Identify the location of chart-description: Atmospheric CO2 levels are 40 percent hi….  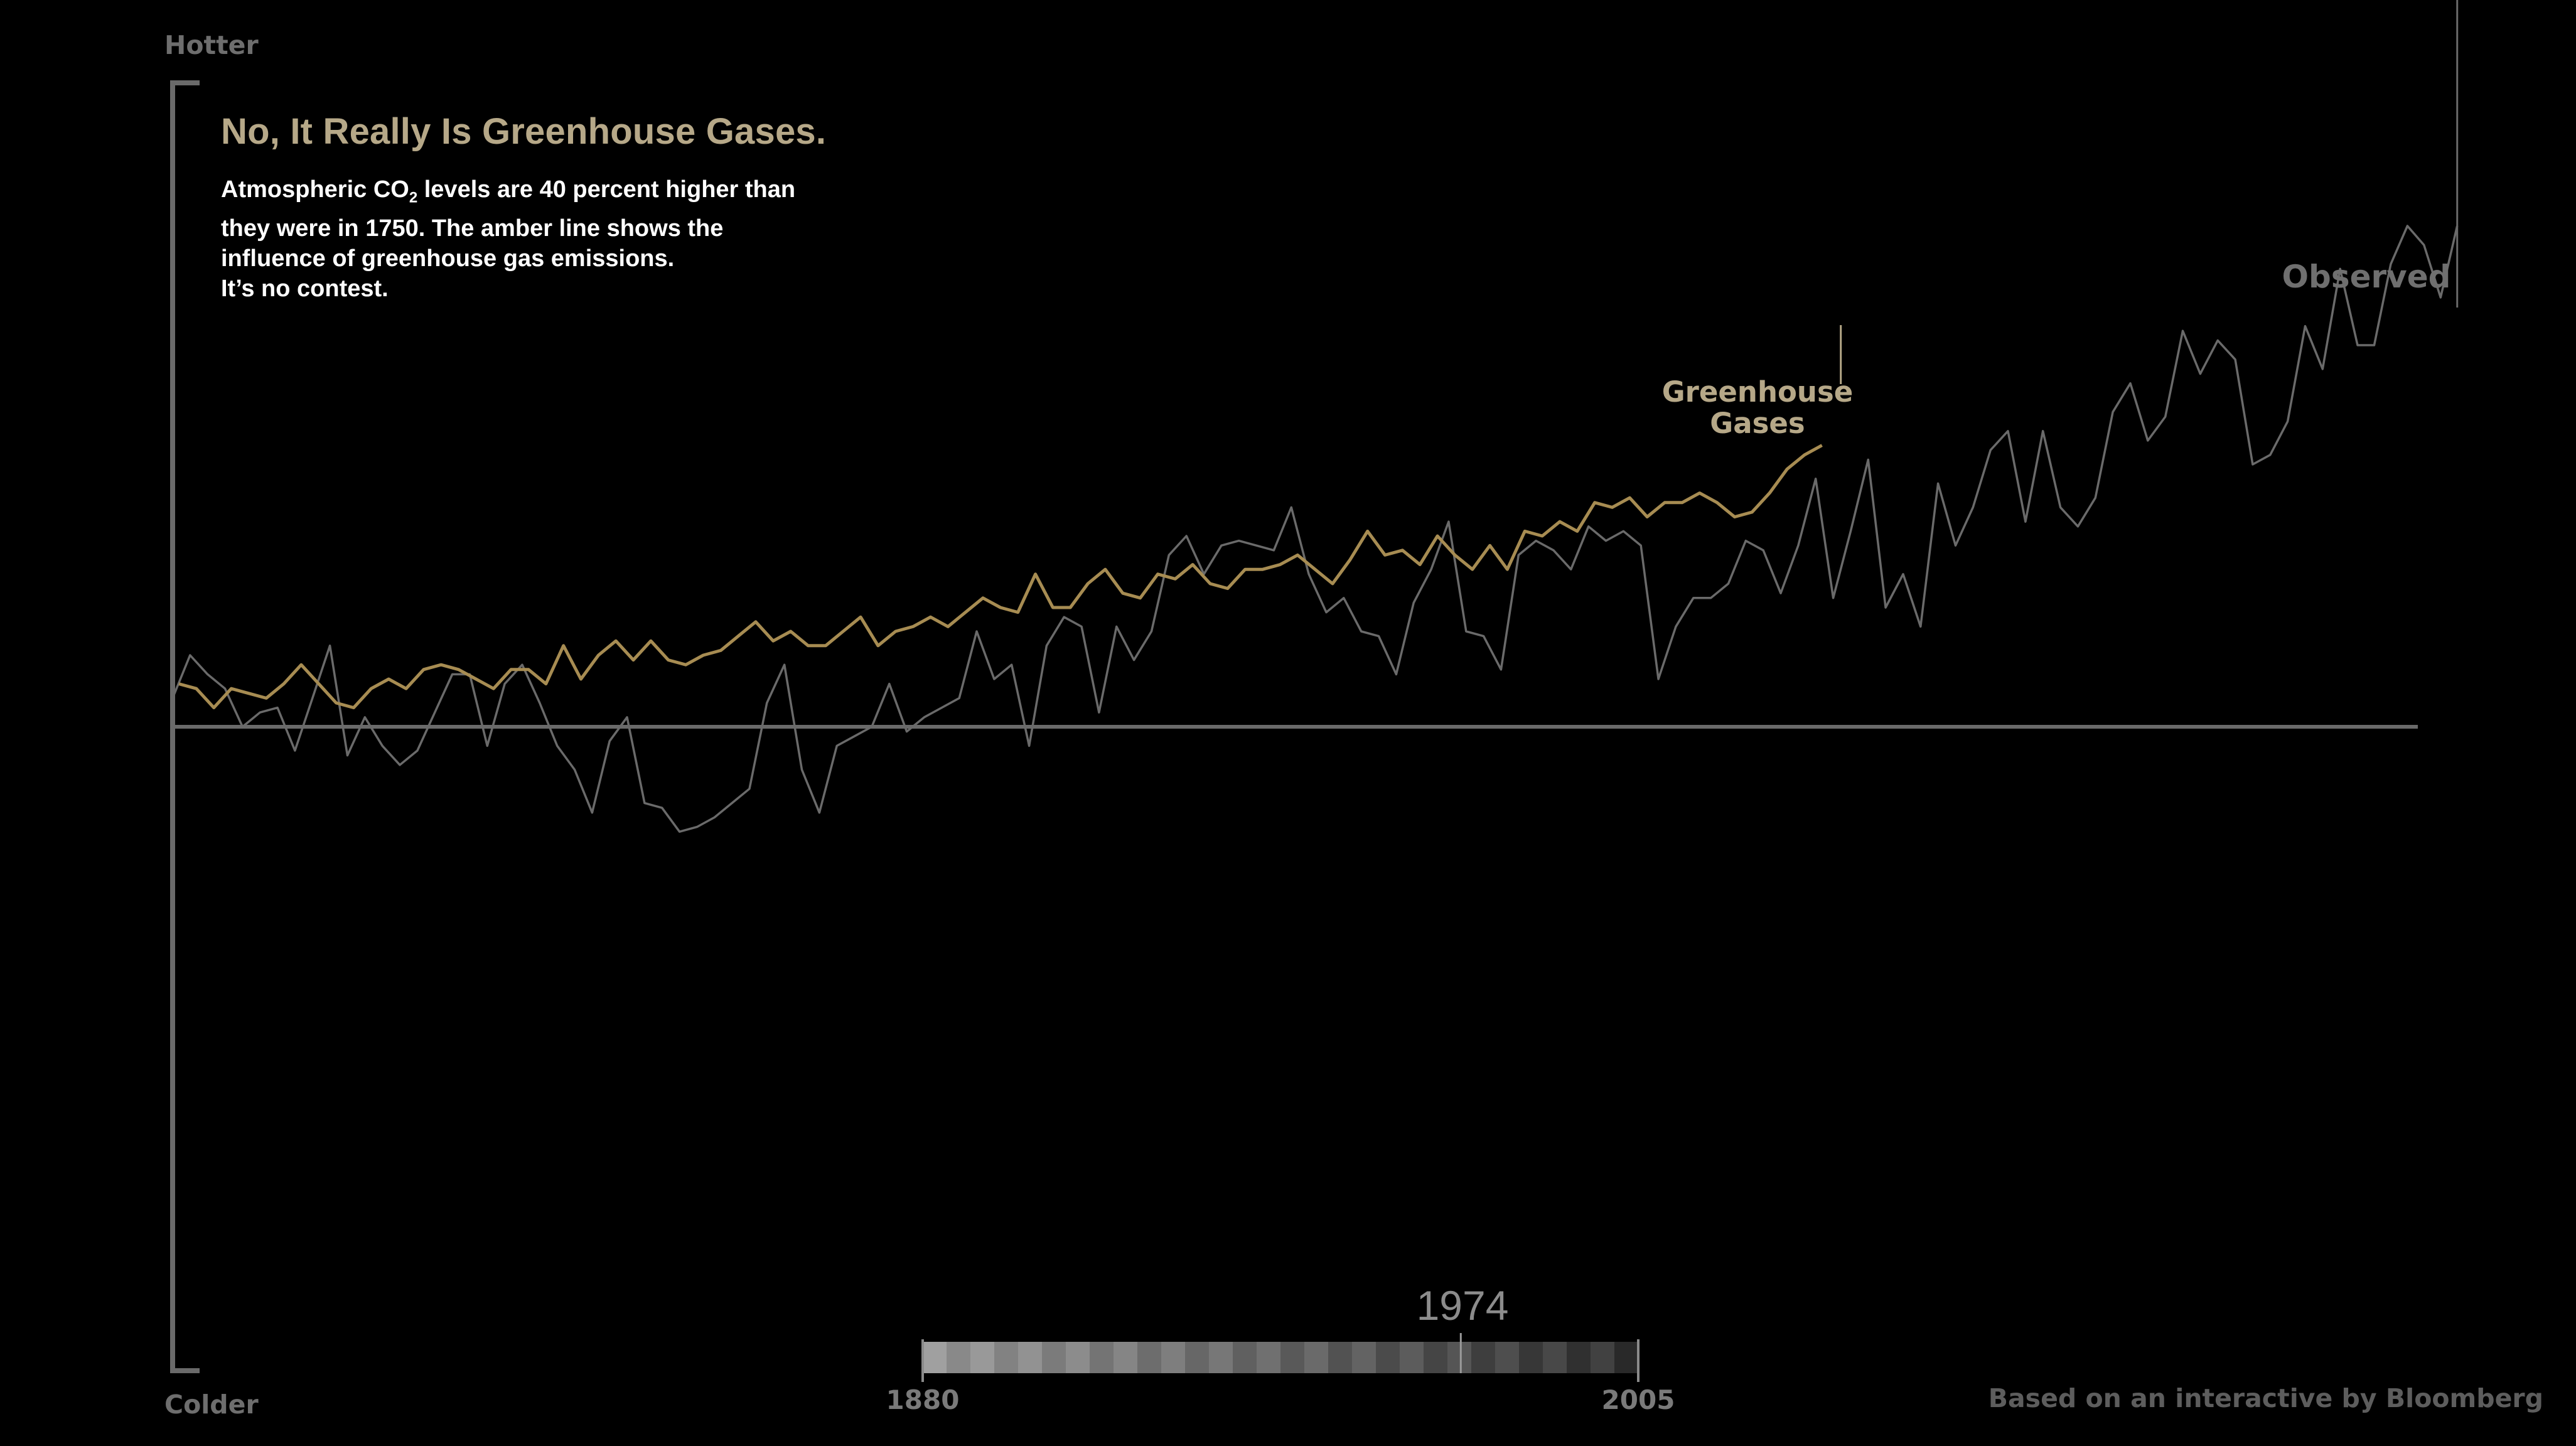
(550, 239).